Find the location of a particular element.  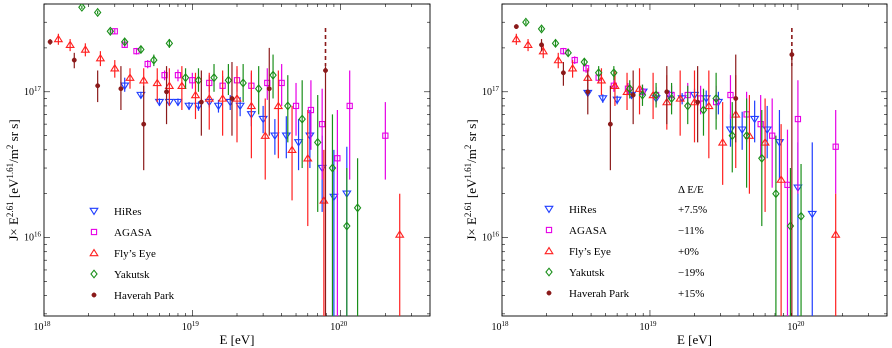

y-axis-label: J× E2.61 [eV1.61/m2 sr s] is located at coordinates (471, 179).